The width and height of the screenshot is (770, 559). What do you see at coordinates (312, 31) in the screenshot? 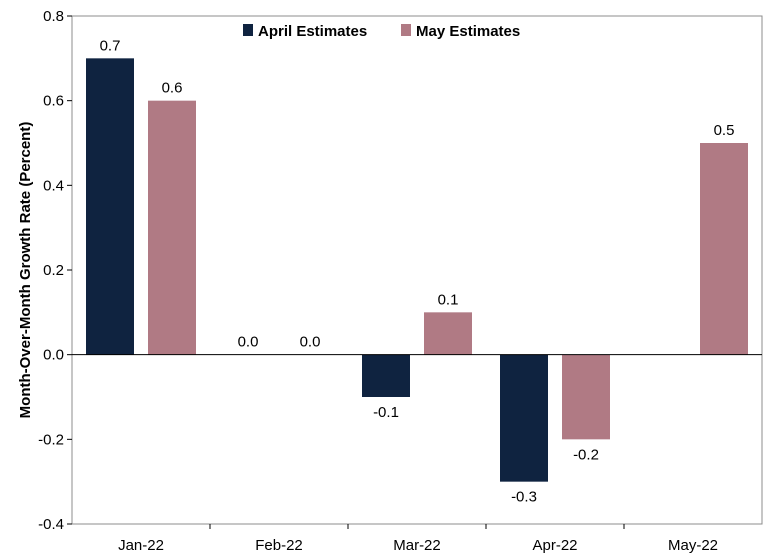
I see `legend-label: April Estimates` at bounding box center [312, 31].